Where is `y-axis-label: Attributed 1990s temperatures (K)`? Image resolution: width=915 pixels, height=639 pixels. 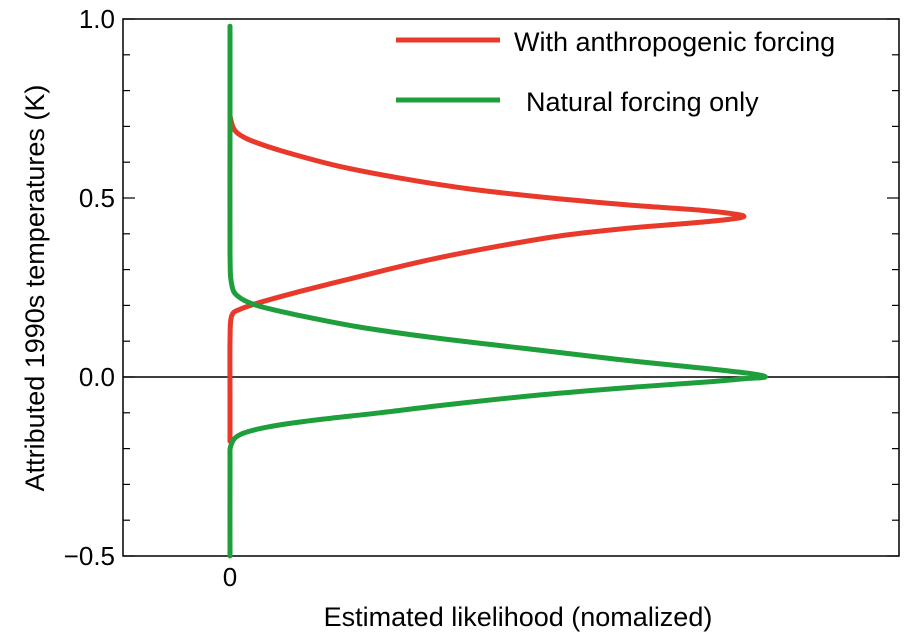 y-axis-label: Attributed 1990s temperatures (K) is located at coordinates (35, 288).